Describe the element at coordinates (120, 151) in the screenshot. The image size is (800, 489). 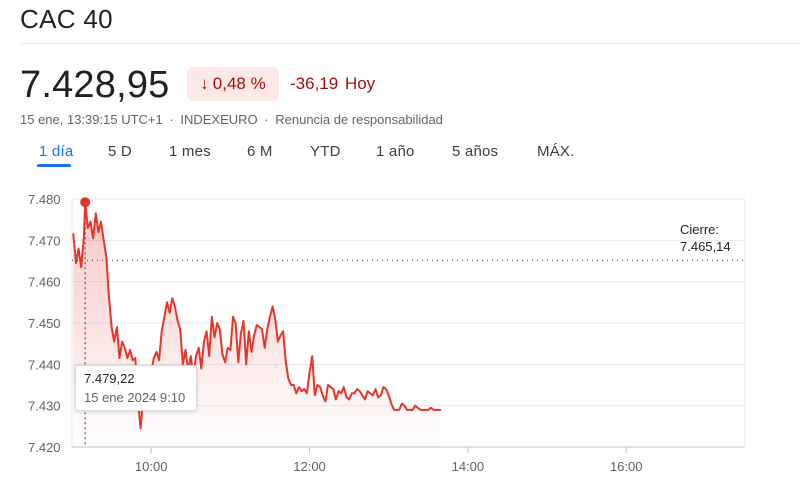
I see `tab-5-days: 5 D` at that location.